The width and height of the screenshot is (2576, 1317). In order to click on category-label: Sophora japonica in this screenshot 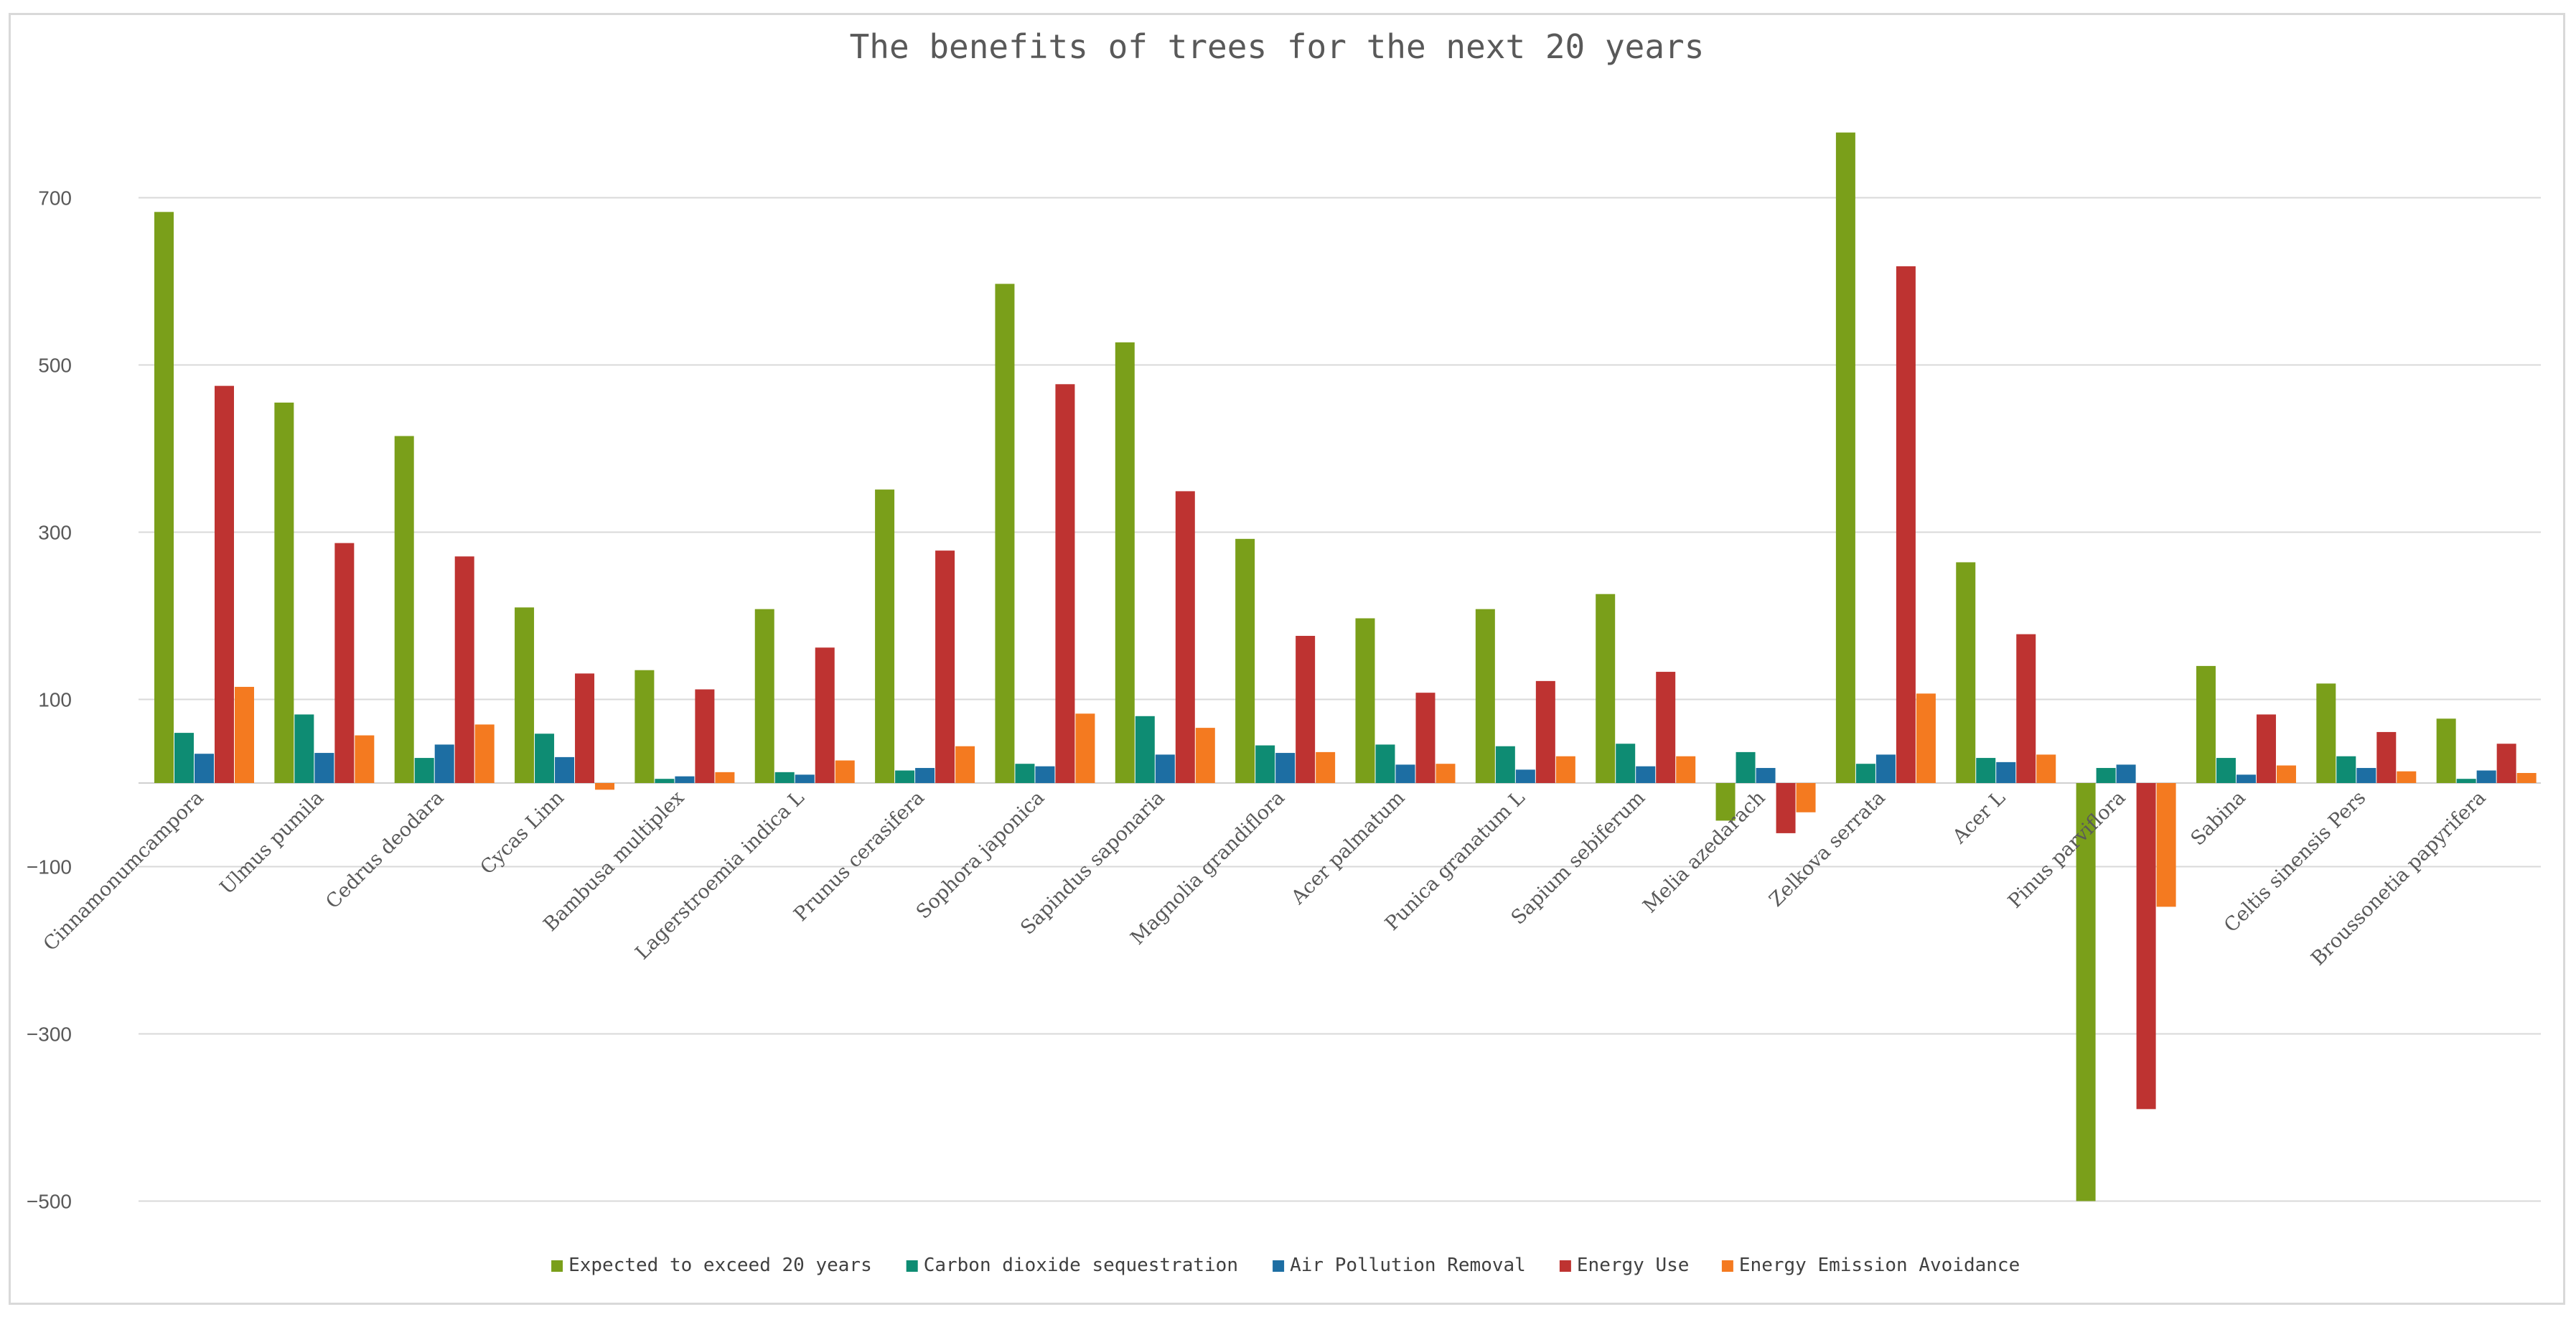, I will do `click(981, 855)`.